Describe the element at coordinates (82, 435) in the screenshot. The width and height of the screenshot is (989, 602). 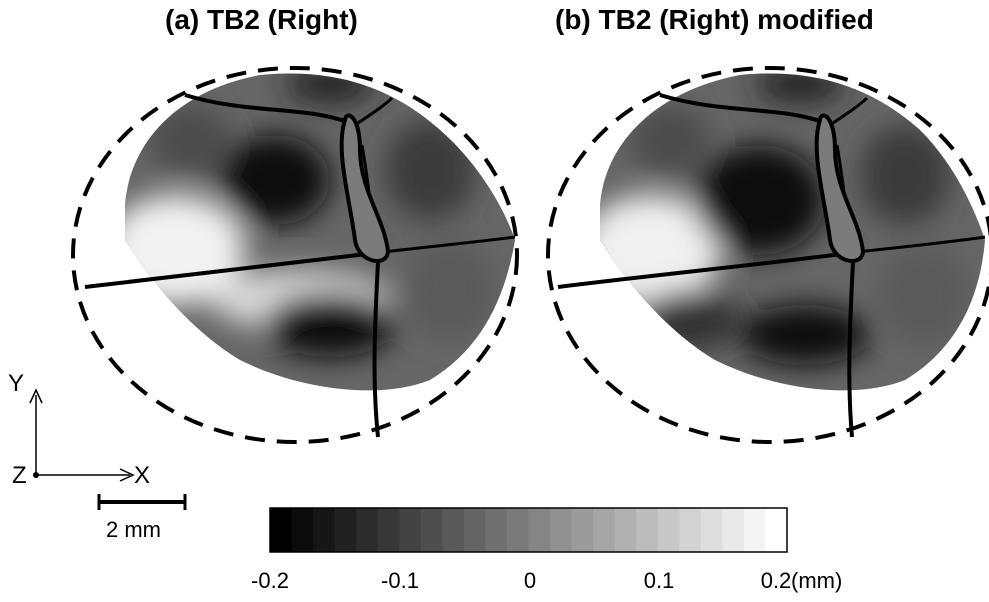
I see `axis-triad` at that location.